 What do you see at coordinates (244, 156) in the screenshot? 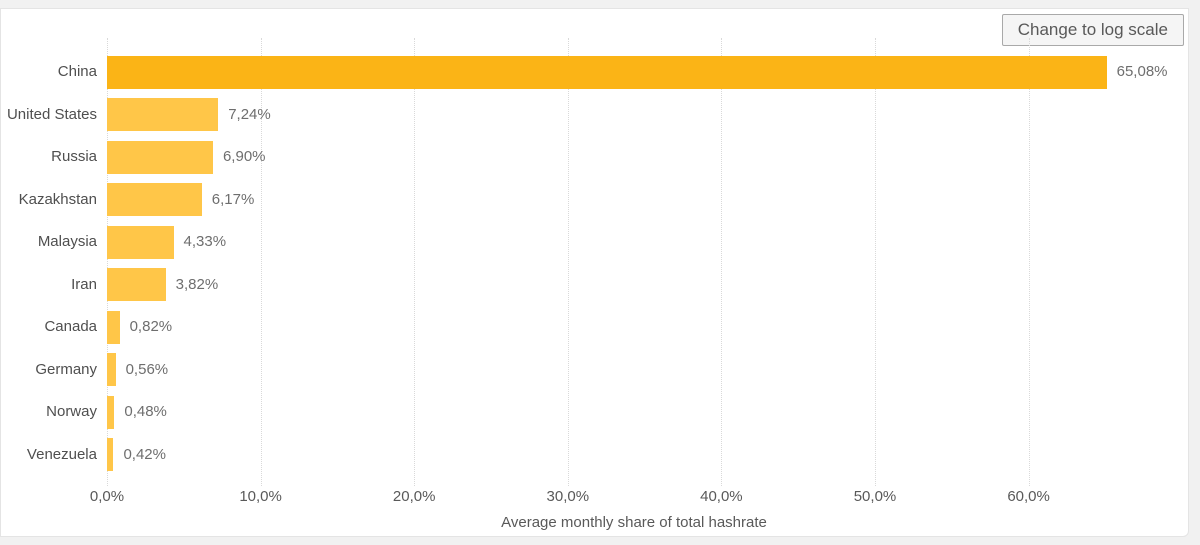
I see `value-label: 6,90%` at bounding box center [244, 156].